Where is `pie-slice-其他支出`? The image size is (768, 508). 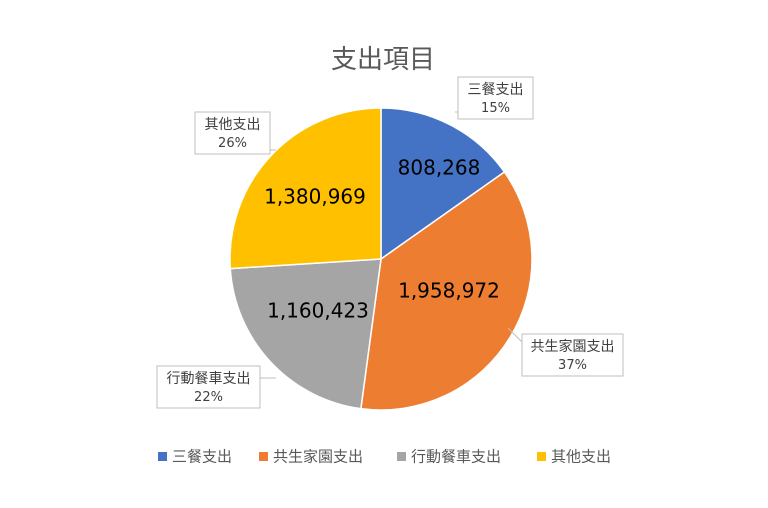
pie-slice-其他支出 is located at coordinates (305, 188).